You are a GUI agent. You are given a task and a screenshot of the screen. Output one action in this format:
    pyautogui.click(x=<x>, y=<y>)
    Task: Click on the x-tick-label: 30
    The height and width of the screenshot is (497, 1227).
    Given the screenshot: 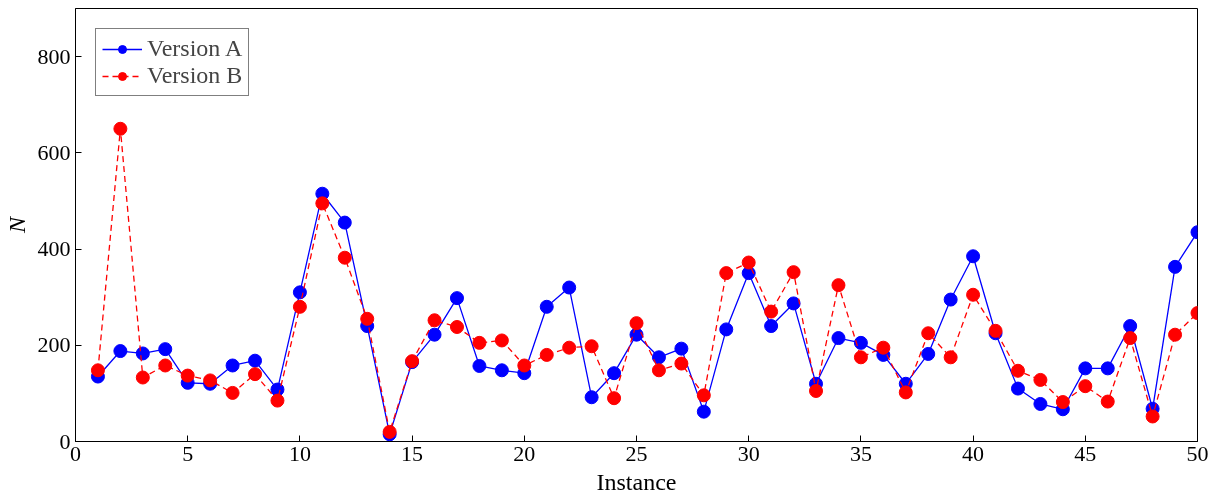 What is the action you would take?
    pyautogui.click(x=748, y=453)
    